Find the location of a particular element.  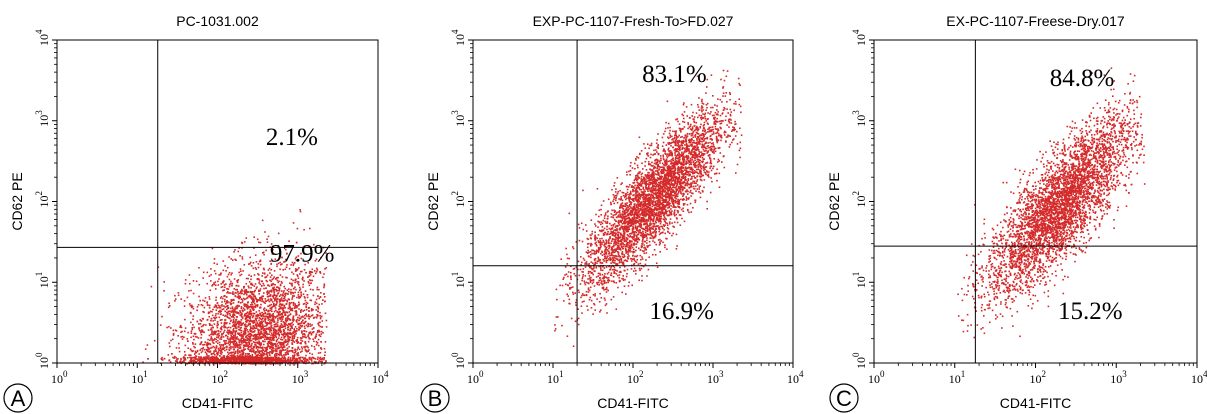

panel-letter-badge: A is located at coordinates (18, 398).